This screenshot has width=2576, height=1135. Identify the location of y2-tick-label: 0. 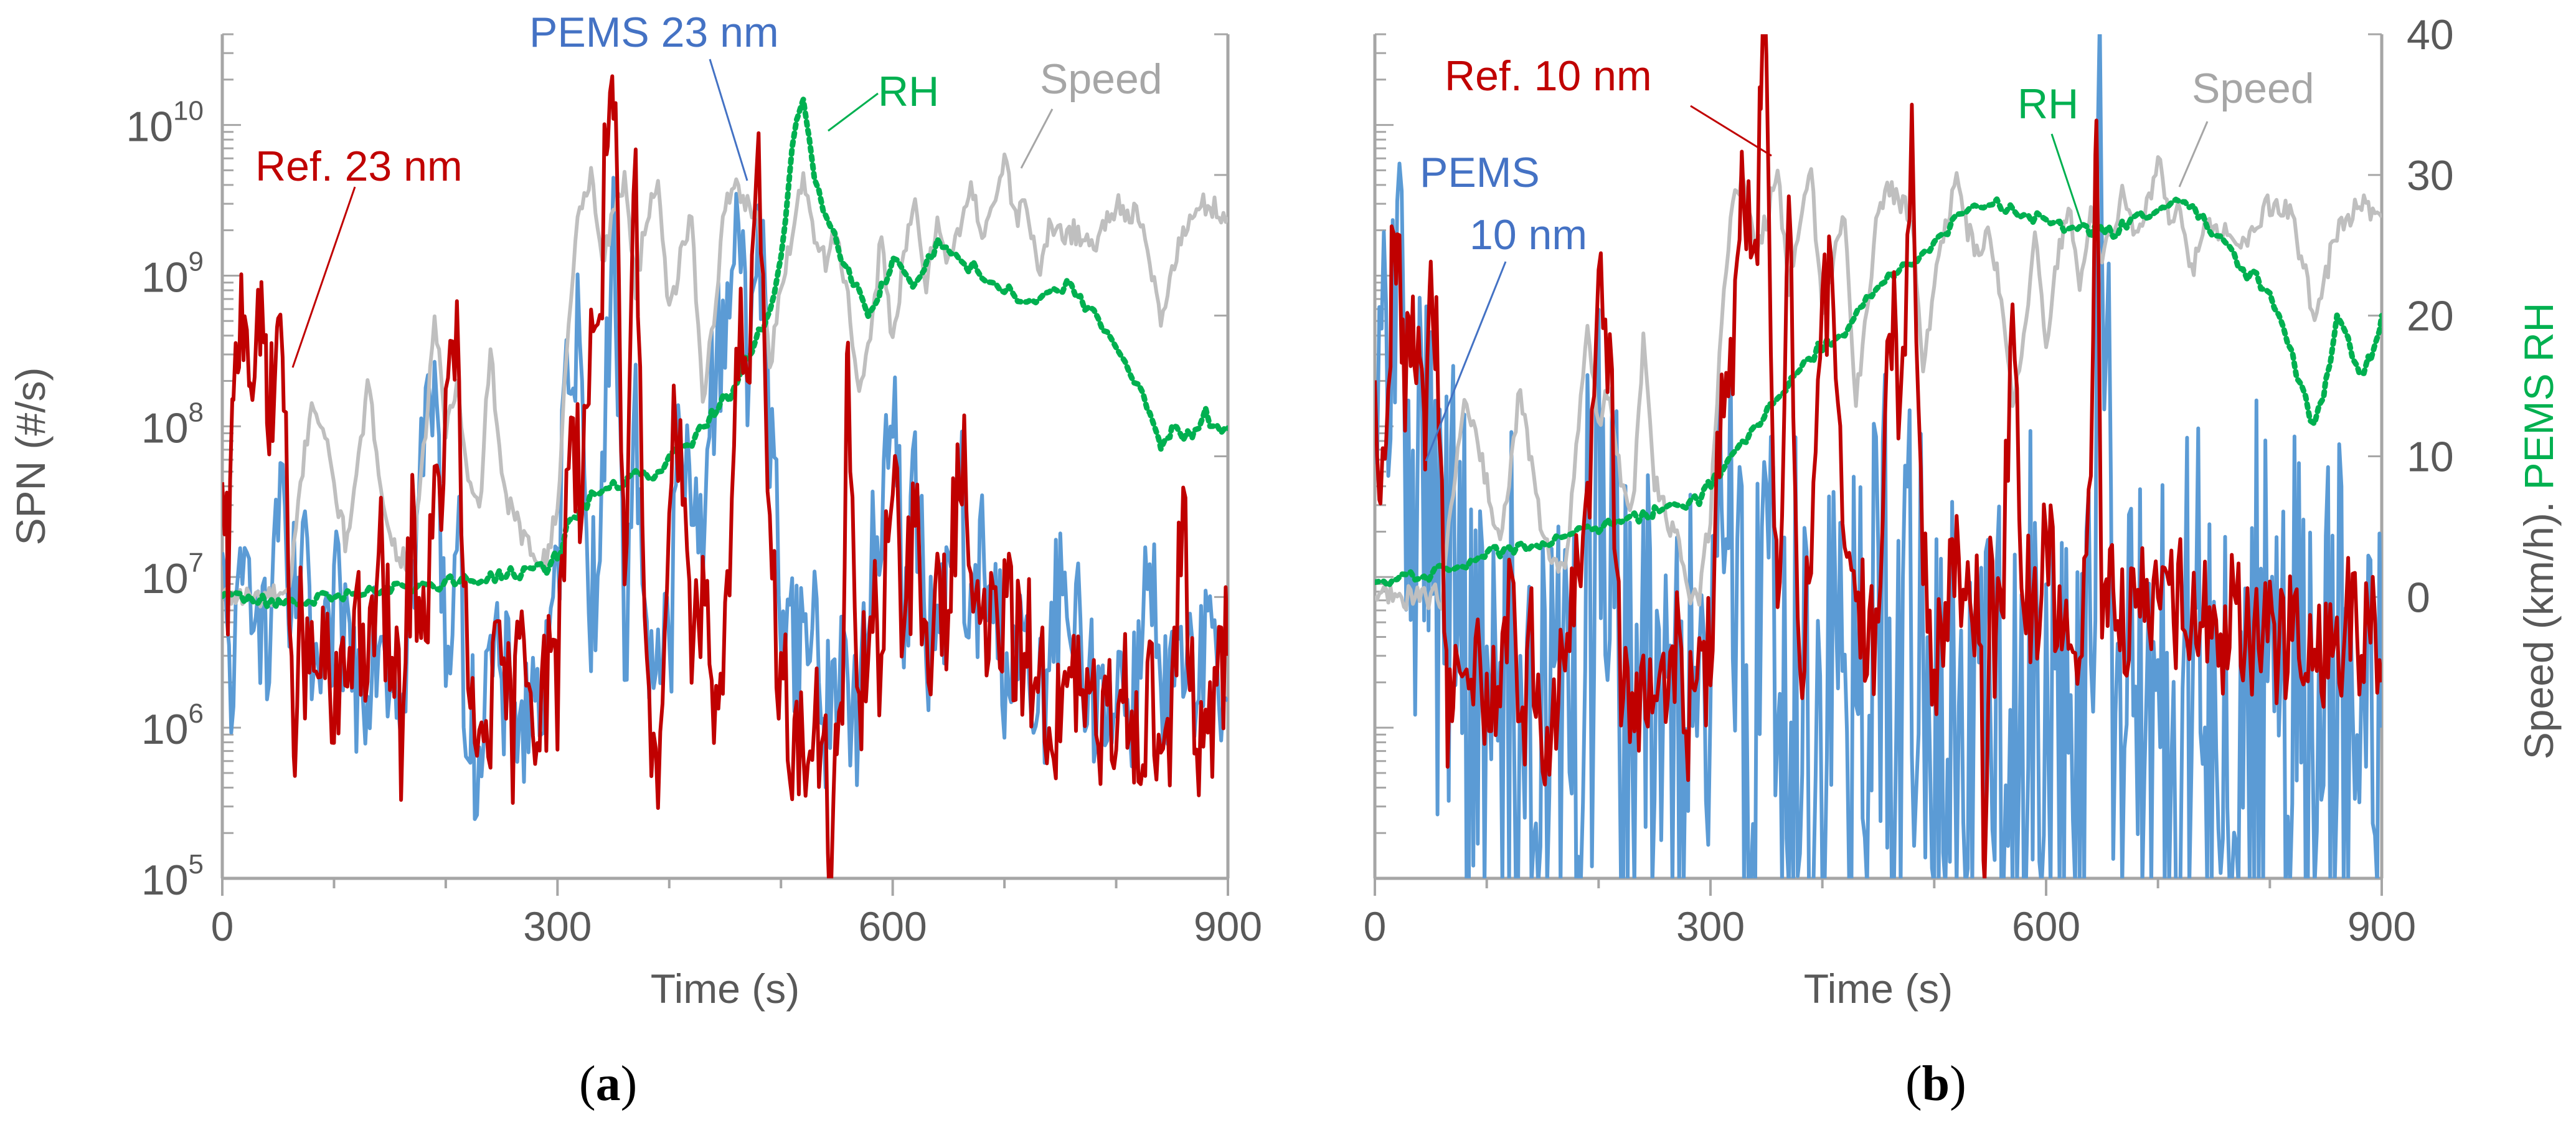
(2418, 597).